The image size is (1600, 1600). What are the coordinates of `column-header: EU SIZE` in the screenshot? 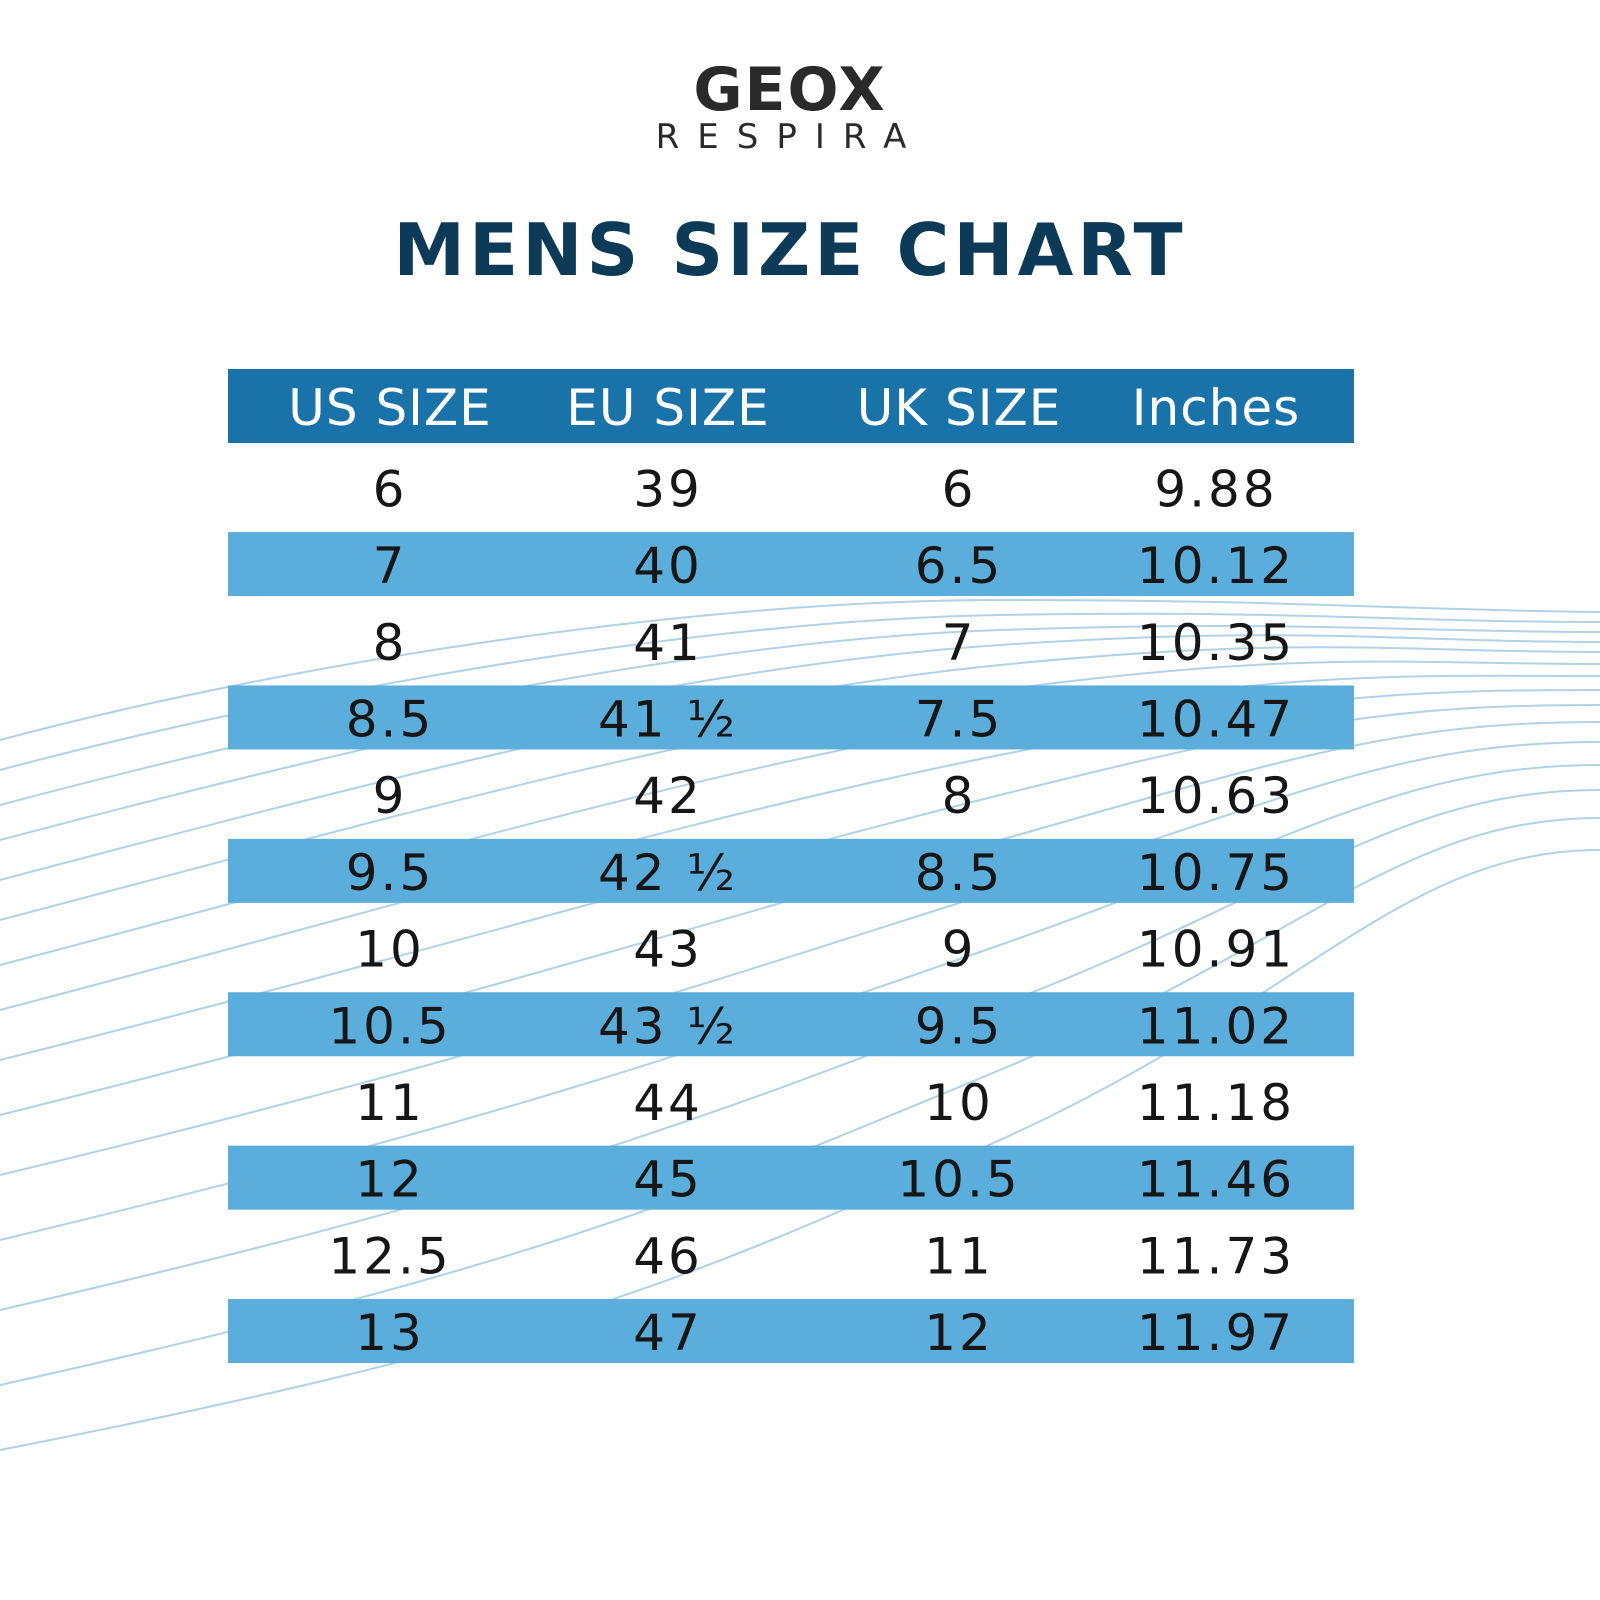 It's located at (667, 408).